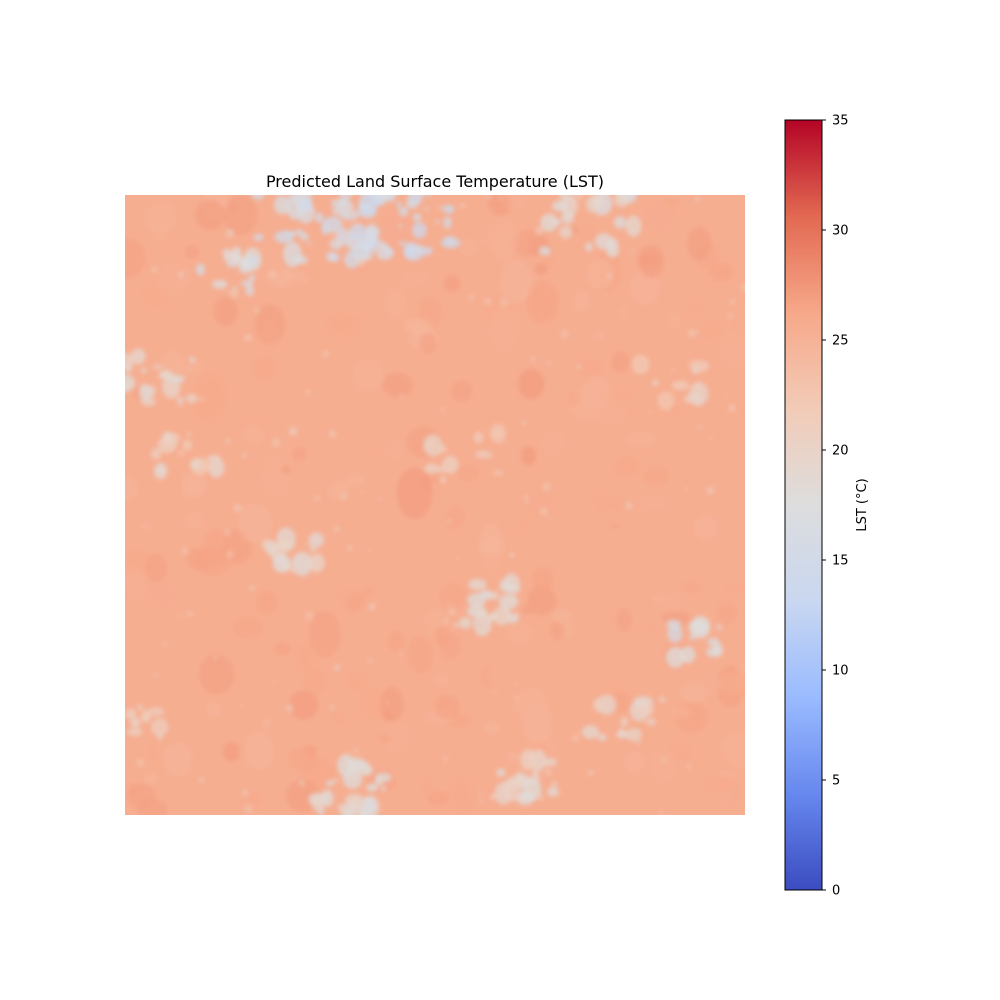  I want to click on colorbar-tick-label: 30, so click(840, 231).